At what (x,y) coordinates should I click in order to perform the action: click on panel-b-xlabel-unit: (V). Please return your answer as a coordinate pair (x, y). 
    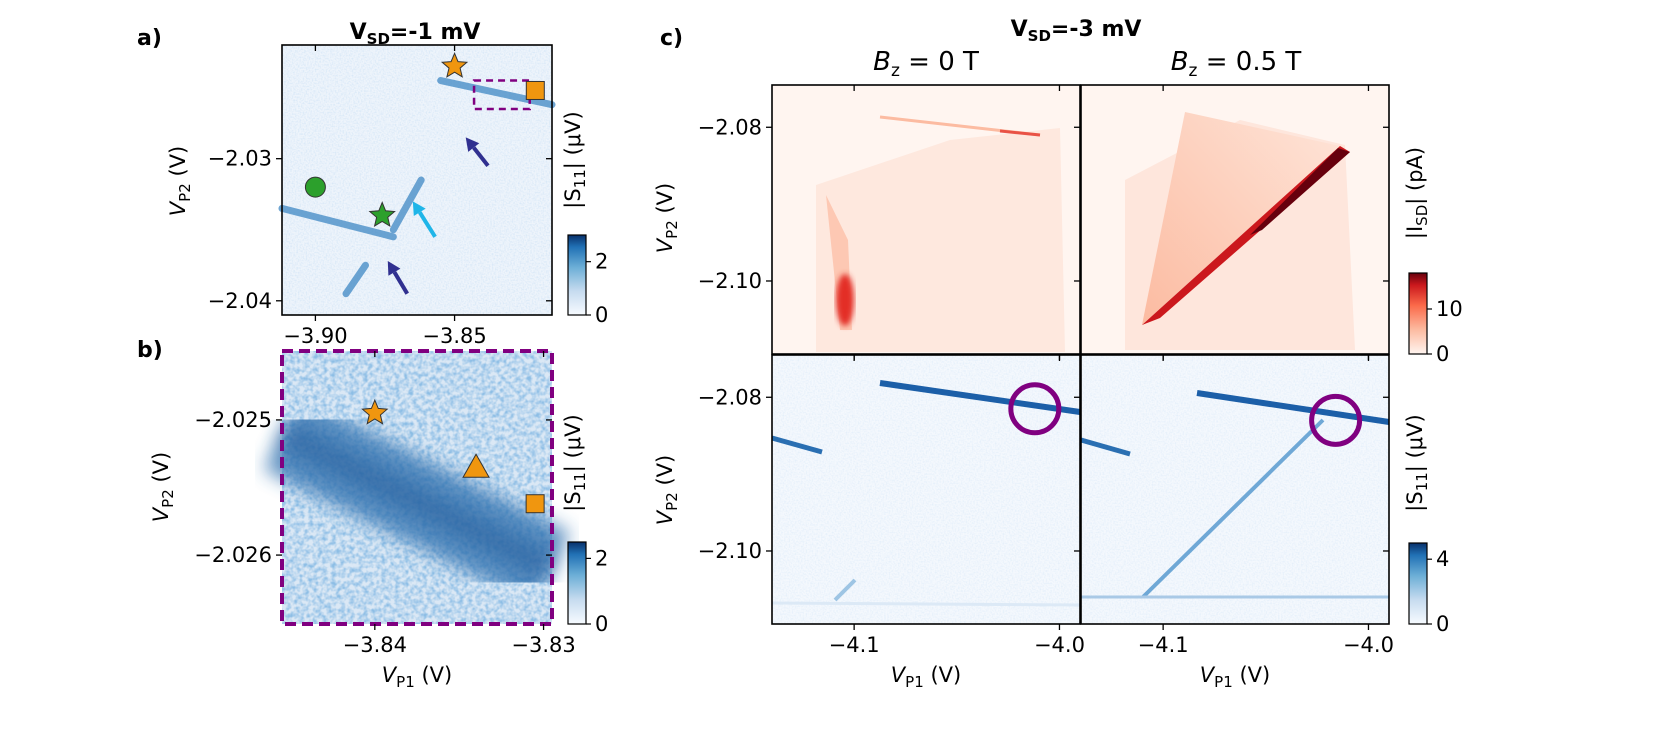
    Looking at the image, I should click on (433, 675).